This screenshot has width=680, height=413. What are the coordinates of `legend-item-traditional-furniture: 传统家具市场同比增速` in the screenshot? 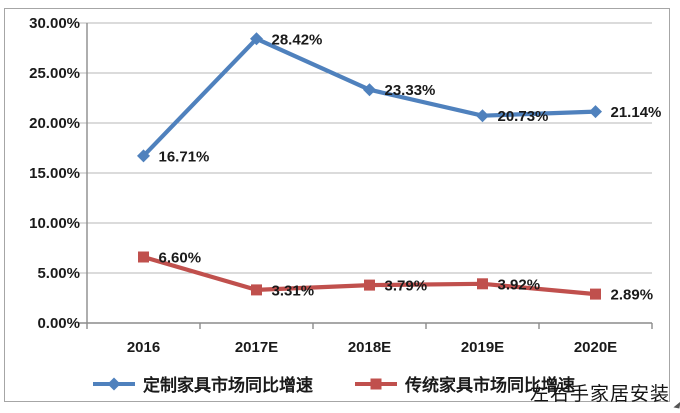 It's located at (464, 383).